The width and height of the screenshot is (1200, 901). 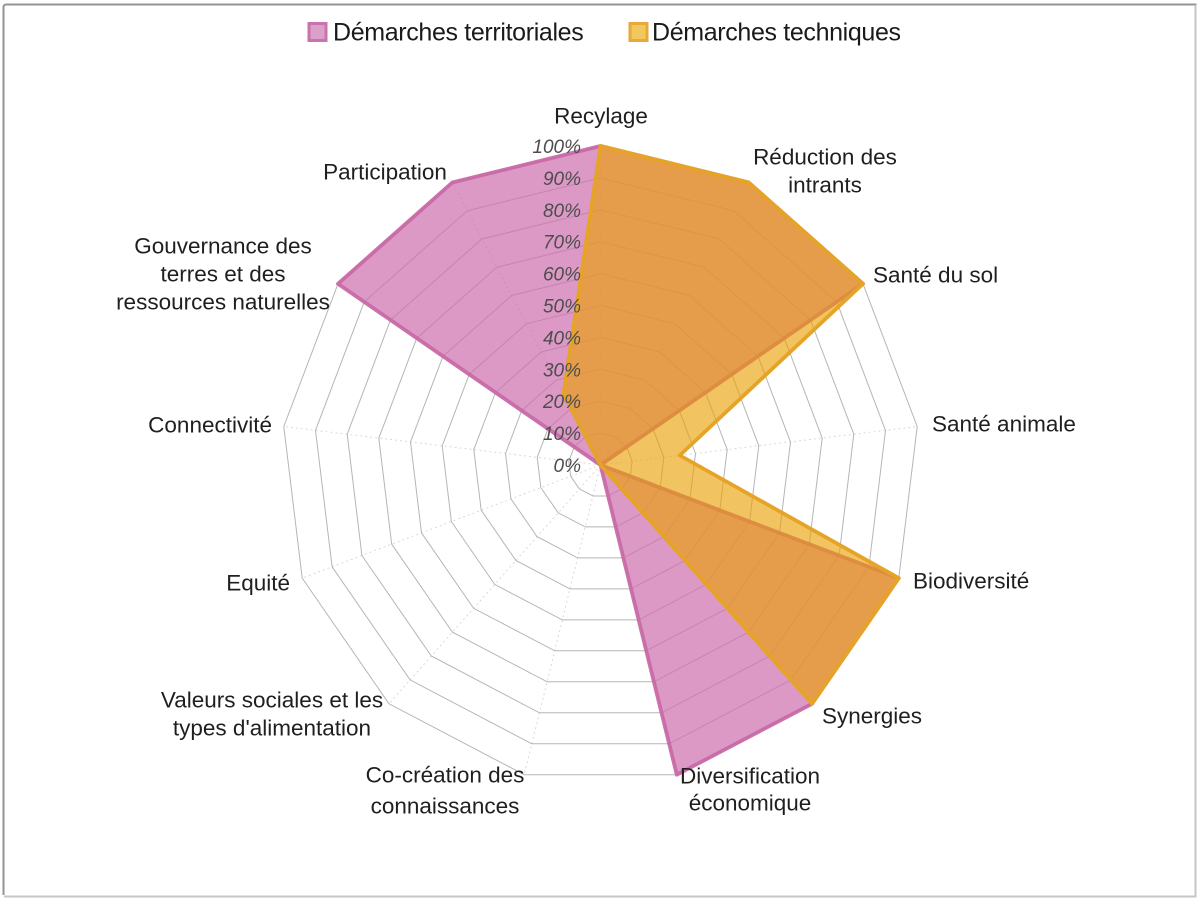 What do you see at coordinates (562, 307) in the screenshot?
I see `svg-text: 50%` at bounding box center [562, 307].